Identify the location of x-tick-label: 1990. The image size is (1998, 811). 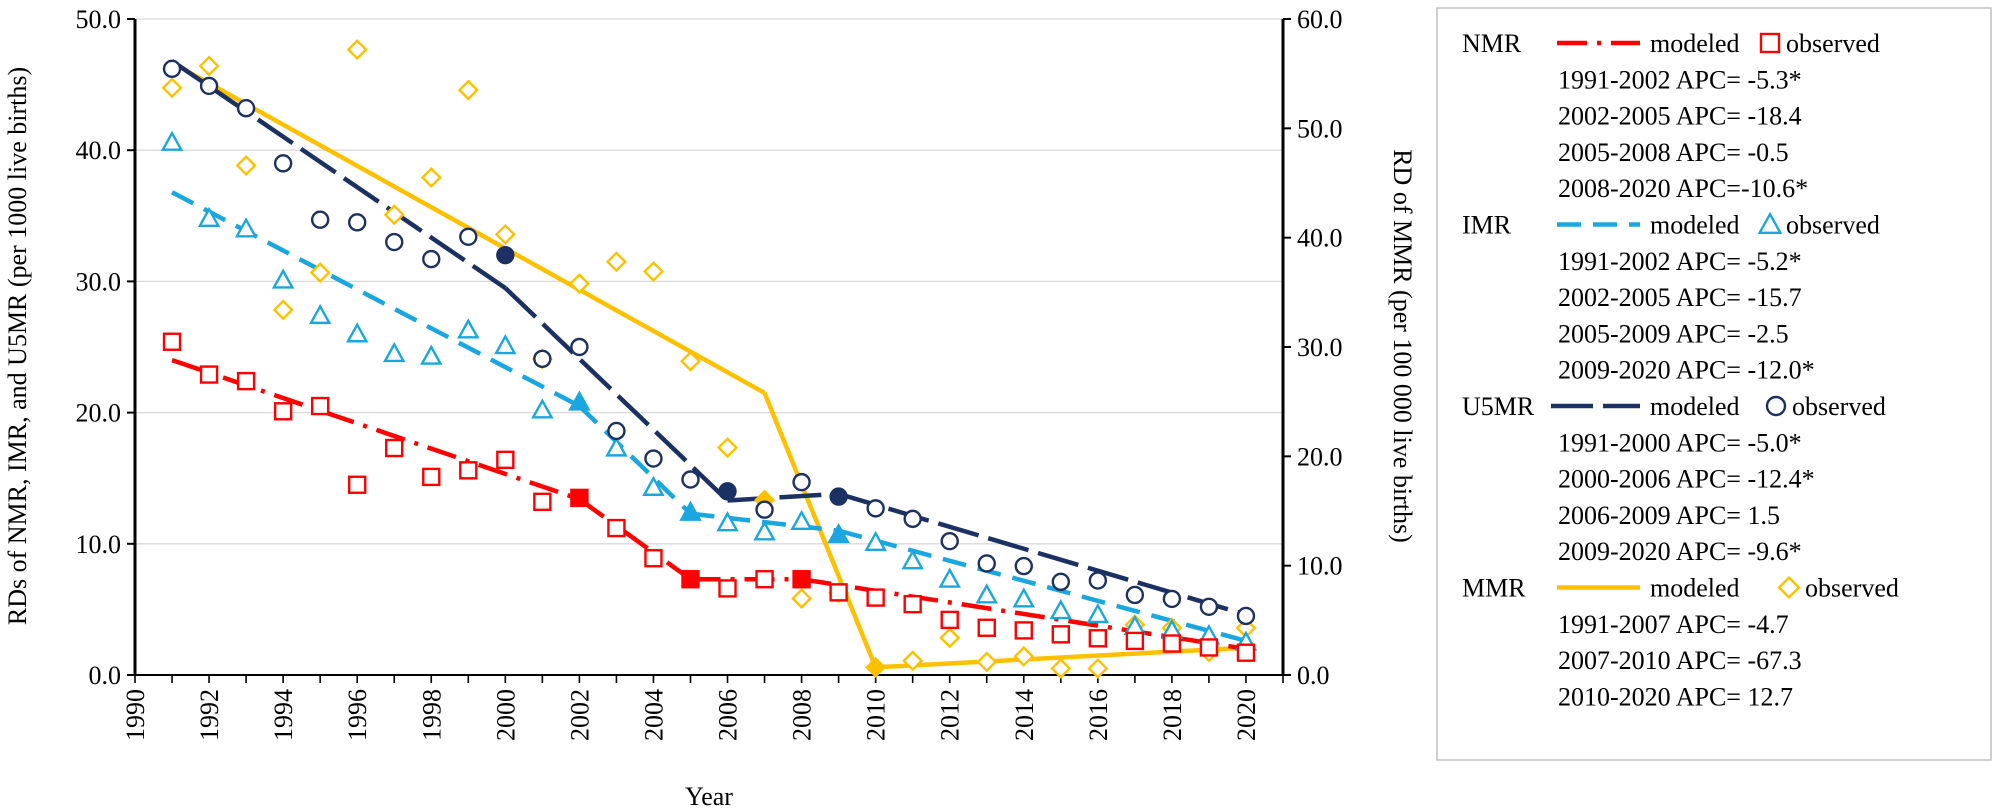
(135, 715).